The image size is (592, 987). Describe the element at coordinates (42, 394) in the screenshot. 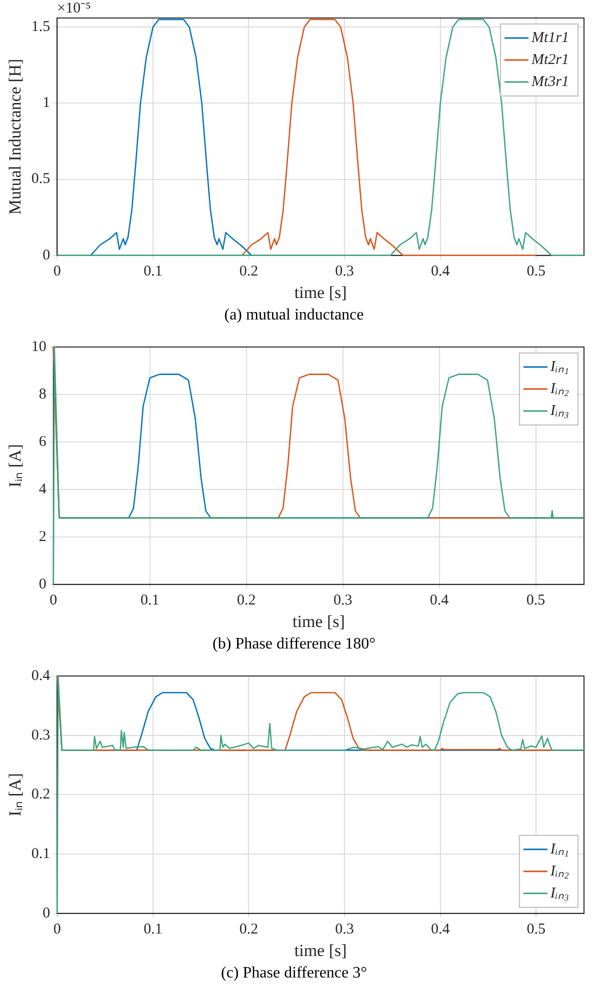

I see `y-tick-label: 8` at that location.